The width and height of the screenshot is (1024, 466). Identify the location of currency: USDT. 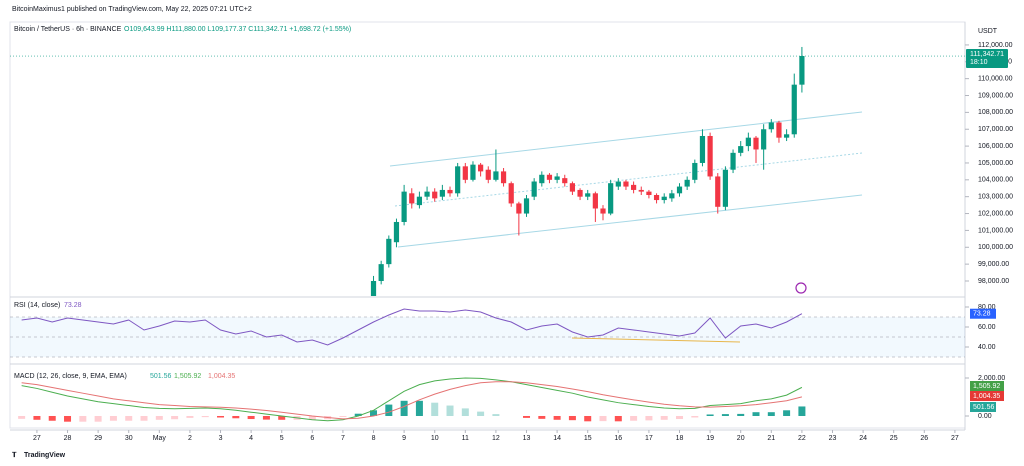
(988, 31).